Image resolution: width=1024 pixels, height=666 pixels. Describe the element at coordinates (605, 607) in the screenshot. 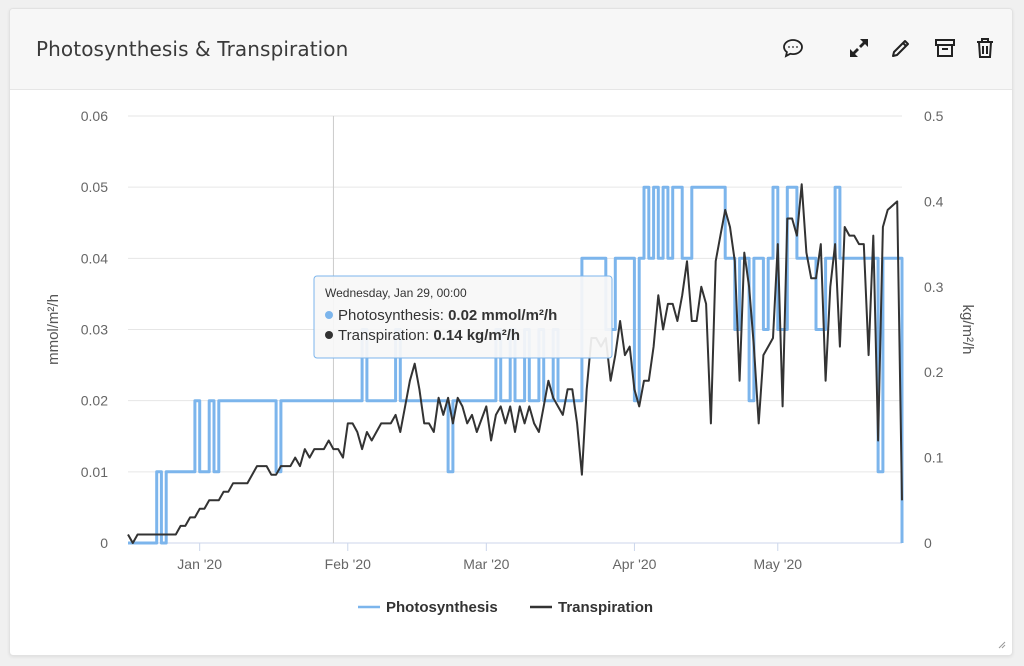

I see `legend-label: Transpiration` at that location.